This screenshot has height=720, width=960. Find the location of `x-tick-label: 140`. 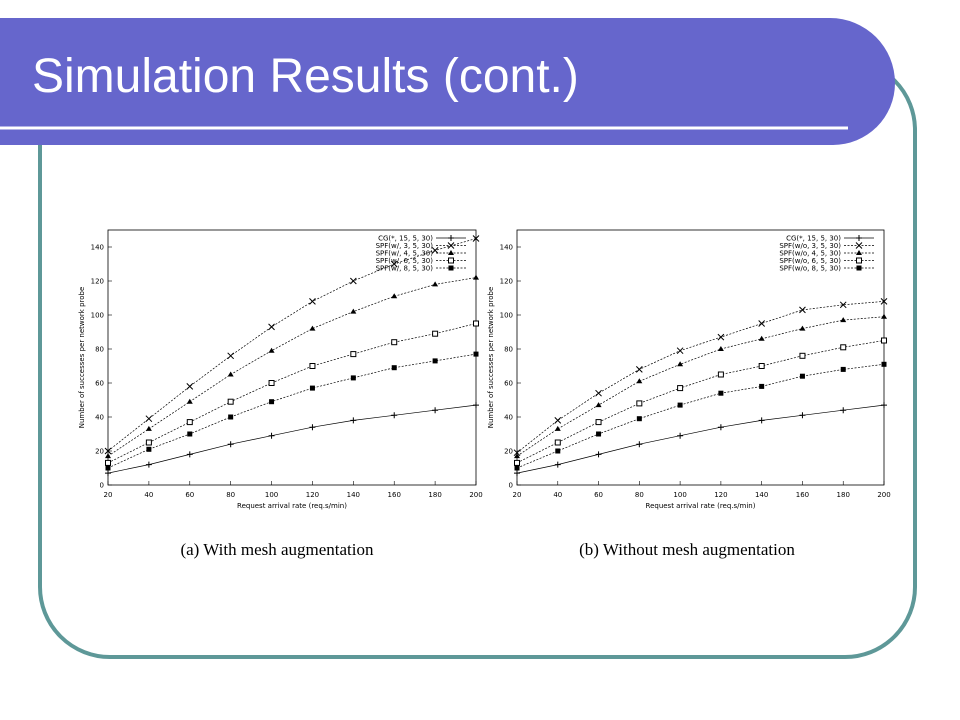

x-tick-label: 140 is located at coordinates (353, 495).